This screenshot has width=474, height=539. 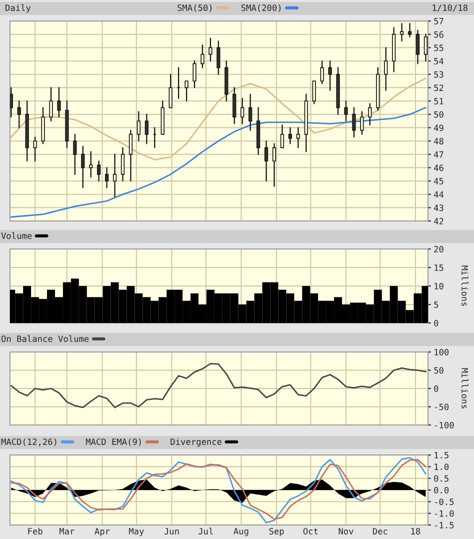 What do you see at coordinates (136, 532) in the screenshot?
I see `x-tick-label: May` at bounding box center [136, 532].